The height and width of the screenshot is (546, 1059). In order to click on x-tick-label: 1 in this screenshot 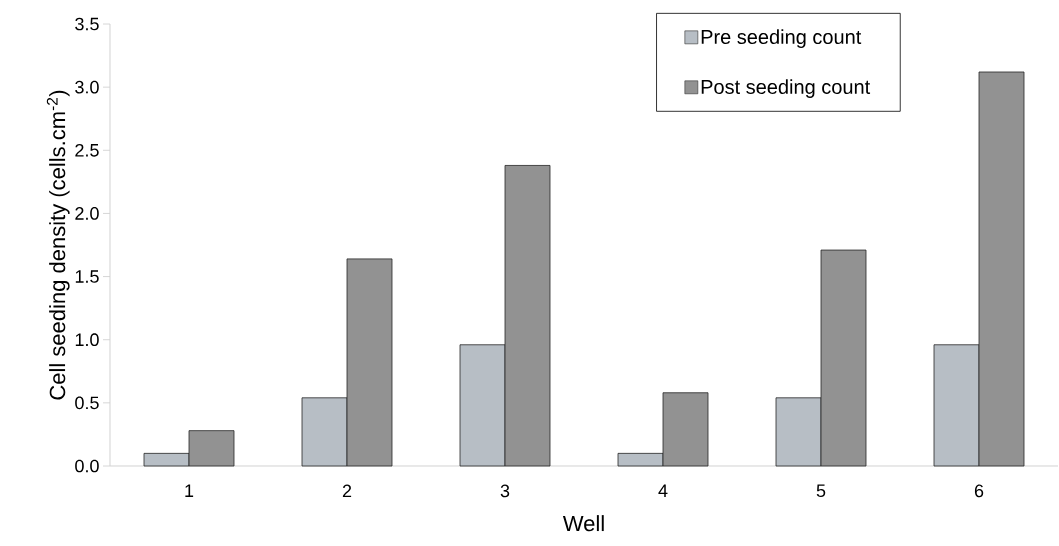, I will do `click(189, 490)`.